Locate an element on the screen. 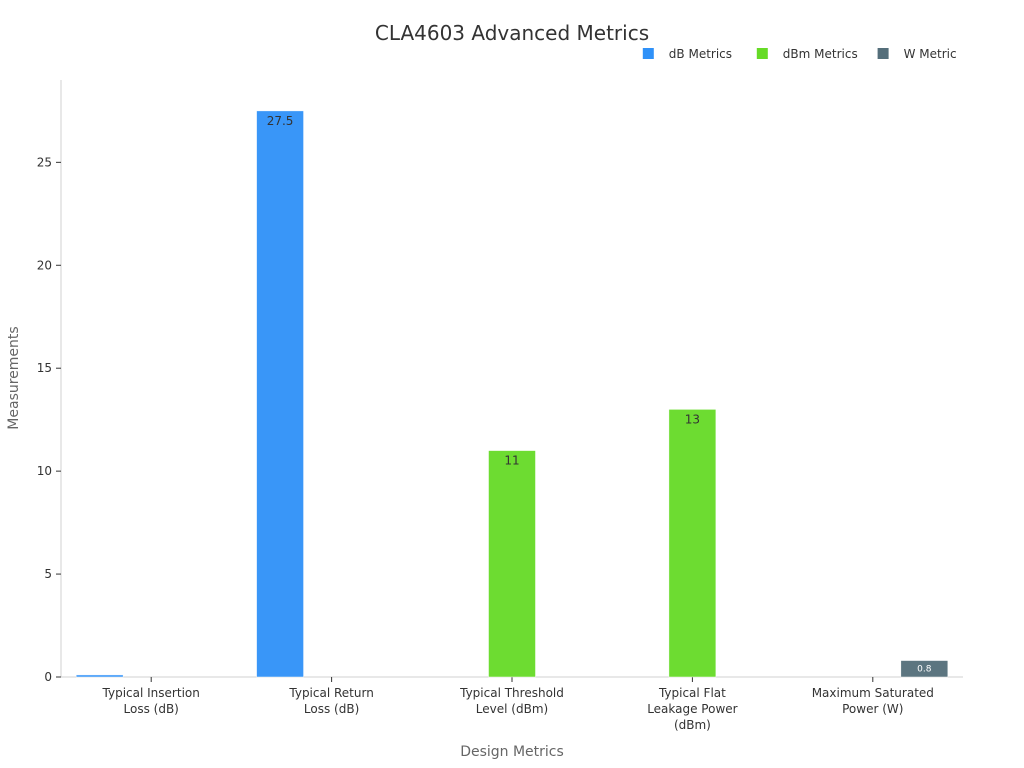  data-label: 13 is located at coordinates (692, 419).